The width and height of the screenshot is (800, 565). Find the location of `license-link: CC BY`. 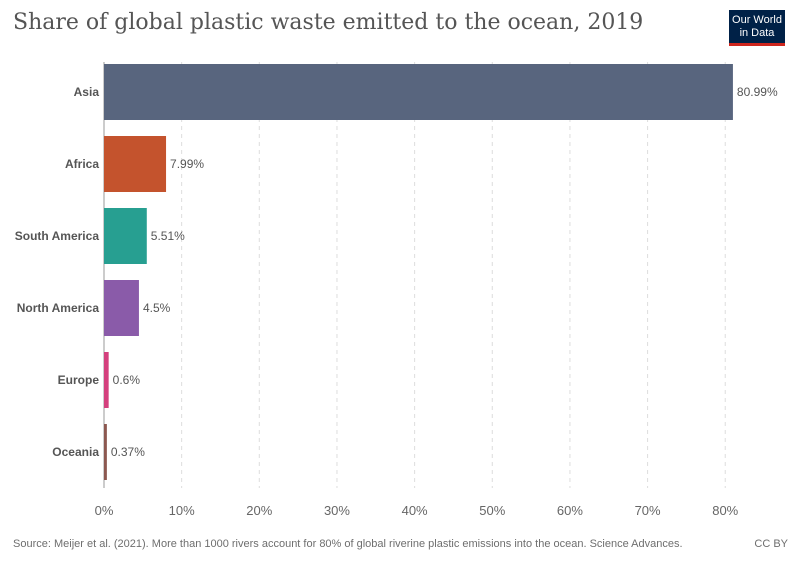

license-link: CC BY is located at coordinates (771, 544).